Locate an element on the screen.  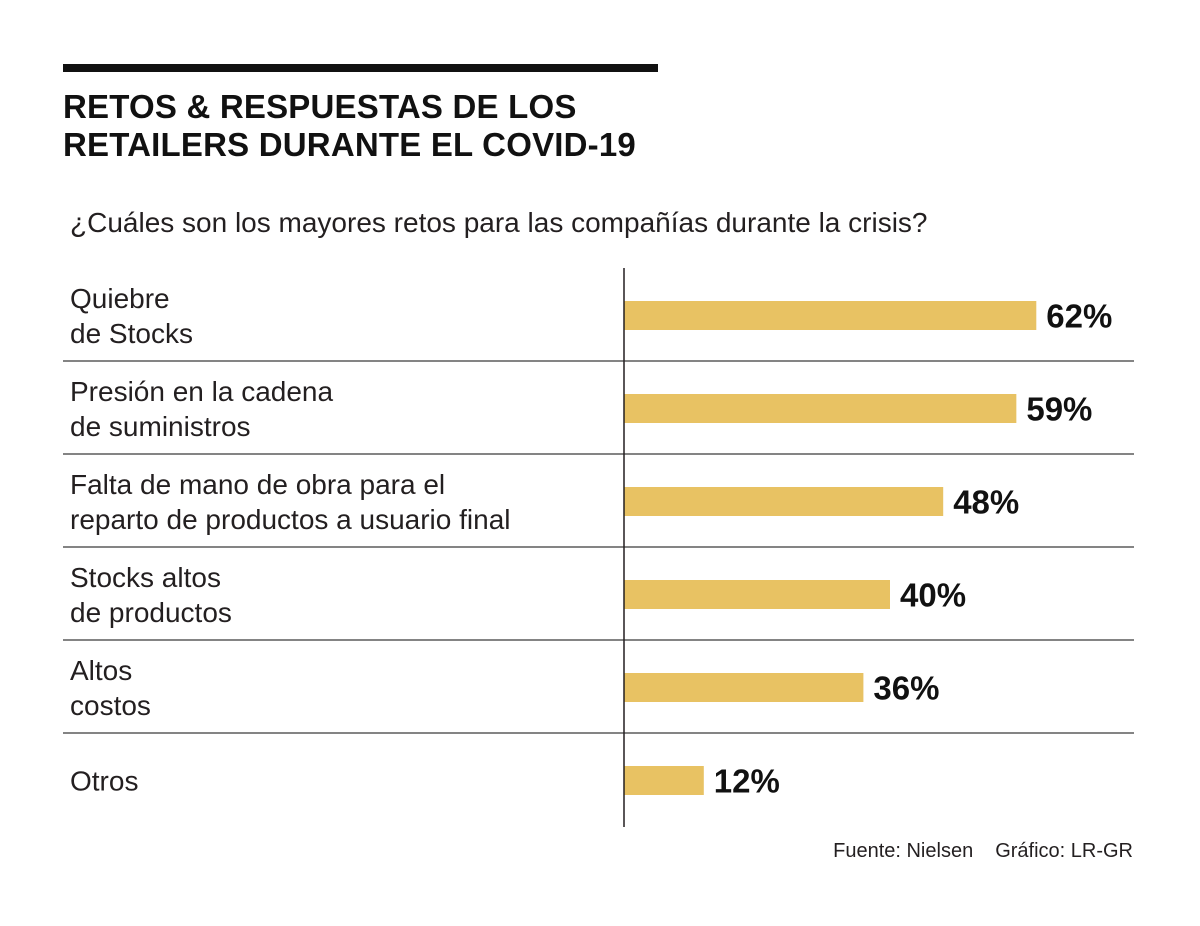
category-label: de Stocks is located at coordinates (131, 333).